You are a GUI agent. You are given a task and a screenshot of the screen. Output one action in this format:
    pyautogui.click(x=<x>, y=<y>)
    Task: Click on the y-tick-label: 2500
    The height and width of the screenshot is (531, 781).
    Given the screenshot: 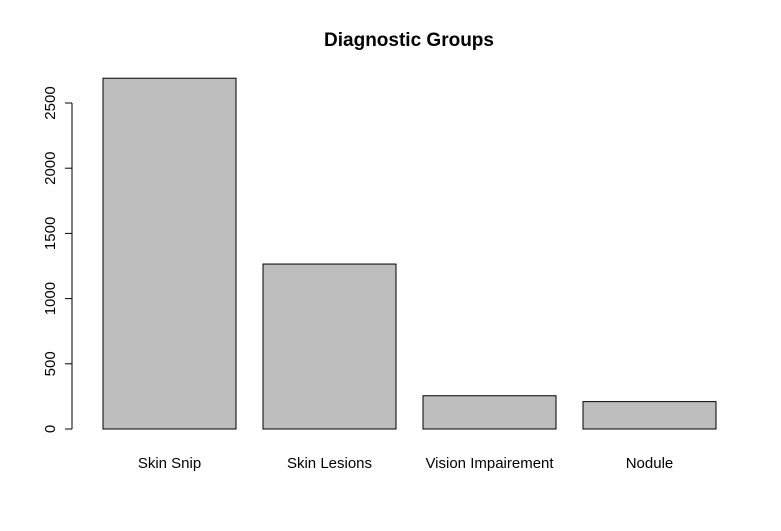 What is the action you would take?
    pyautogui.click(x=50, y=102)
    